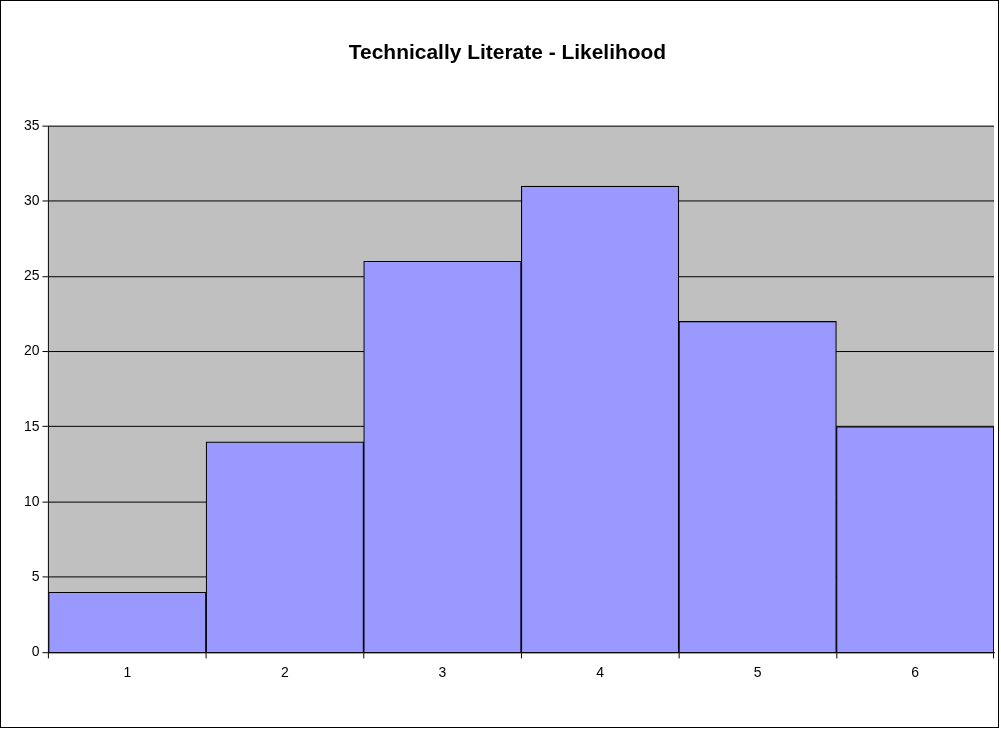  Describe the element at coordinates (31, 199) in the screenshot. I see `y-tick-label: 30` at that location.